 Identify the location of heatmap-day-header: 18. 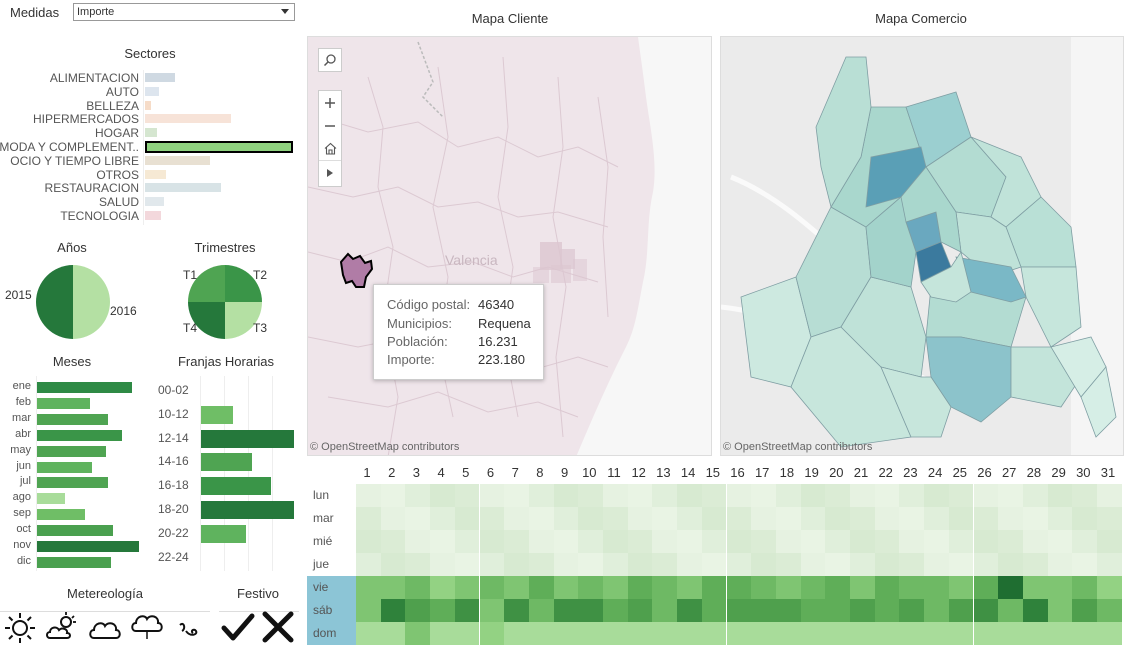
(787, 472).